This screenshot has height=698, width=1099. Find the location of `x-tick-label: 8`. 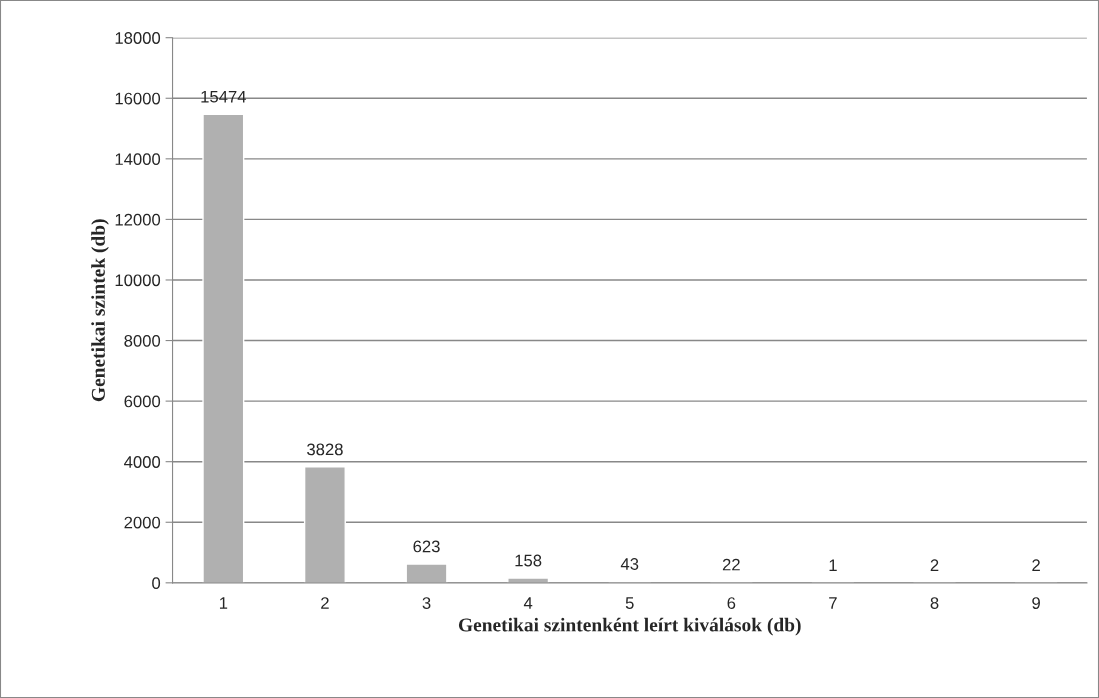

x-tick-label: 8 is located at coordinates (934, 603).